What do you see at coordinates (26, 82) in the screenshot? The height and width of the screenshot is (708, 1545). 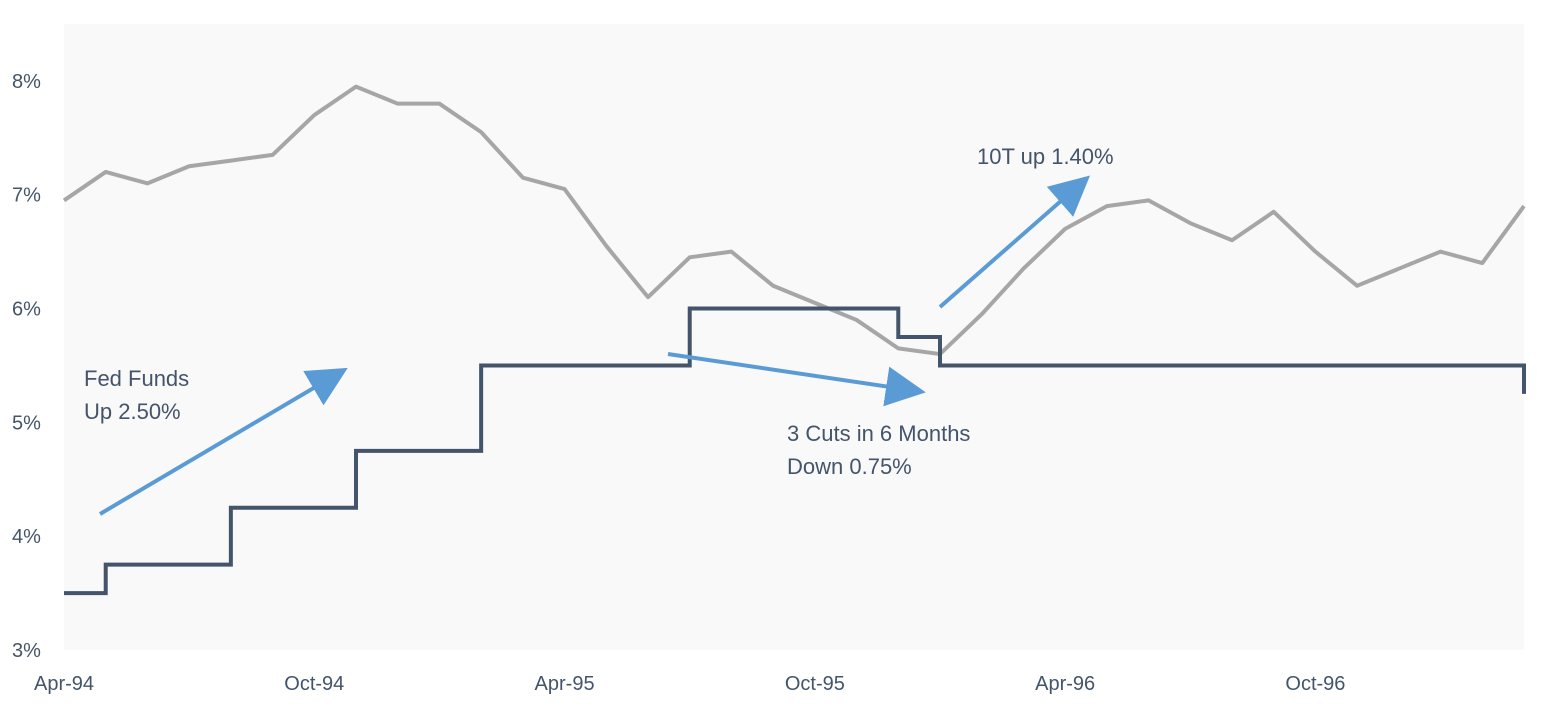 I see `y-tick-label: 8%` at bounding box center [26, 82].